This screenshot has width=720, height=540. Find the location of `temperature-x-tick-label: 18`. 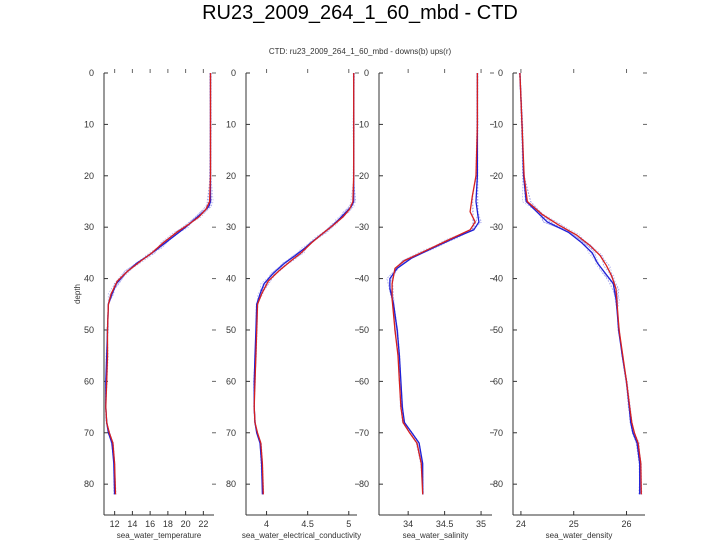

temperature-x-tick-label: 18 is located at coordinates (168, 524).